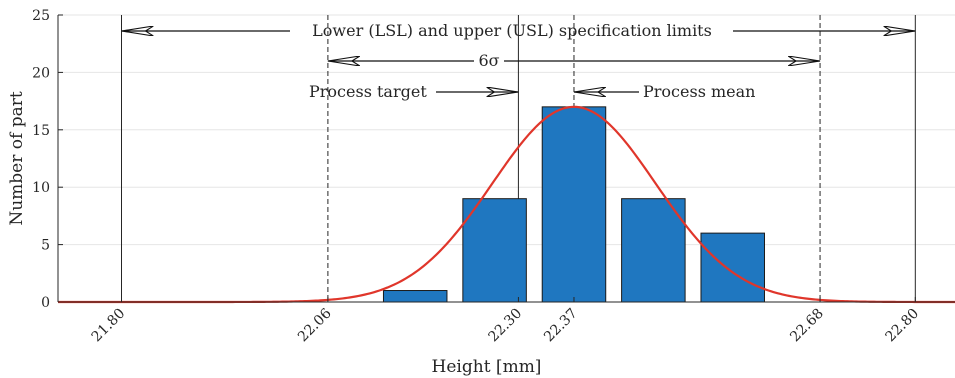  I want to click on y-tick-label: 10, so click(41, 188).